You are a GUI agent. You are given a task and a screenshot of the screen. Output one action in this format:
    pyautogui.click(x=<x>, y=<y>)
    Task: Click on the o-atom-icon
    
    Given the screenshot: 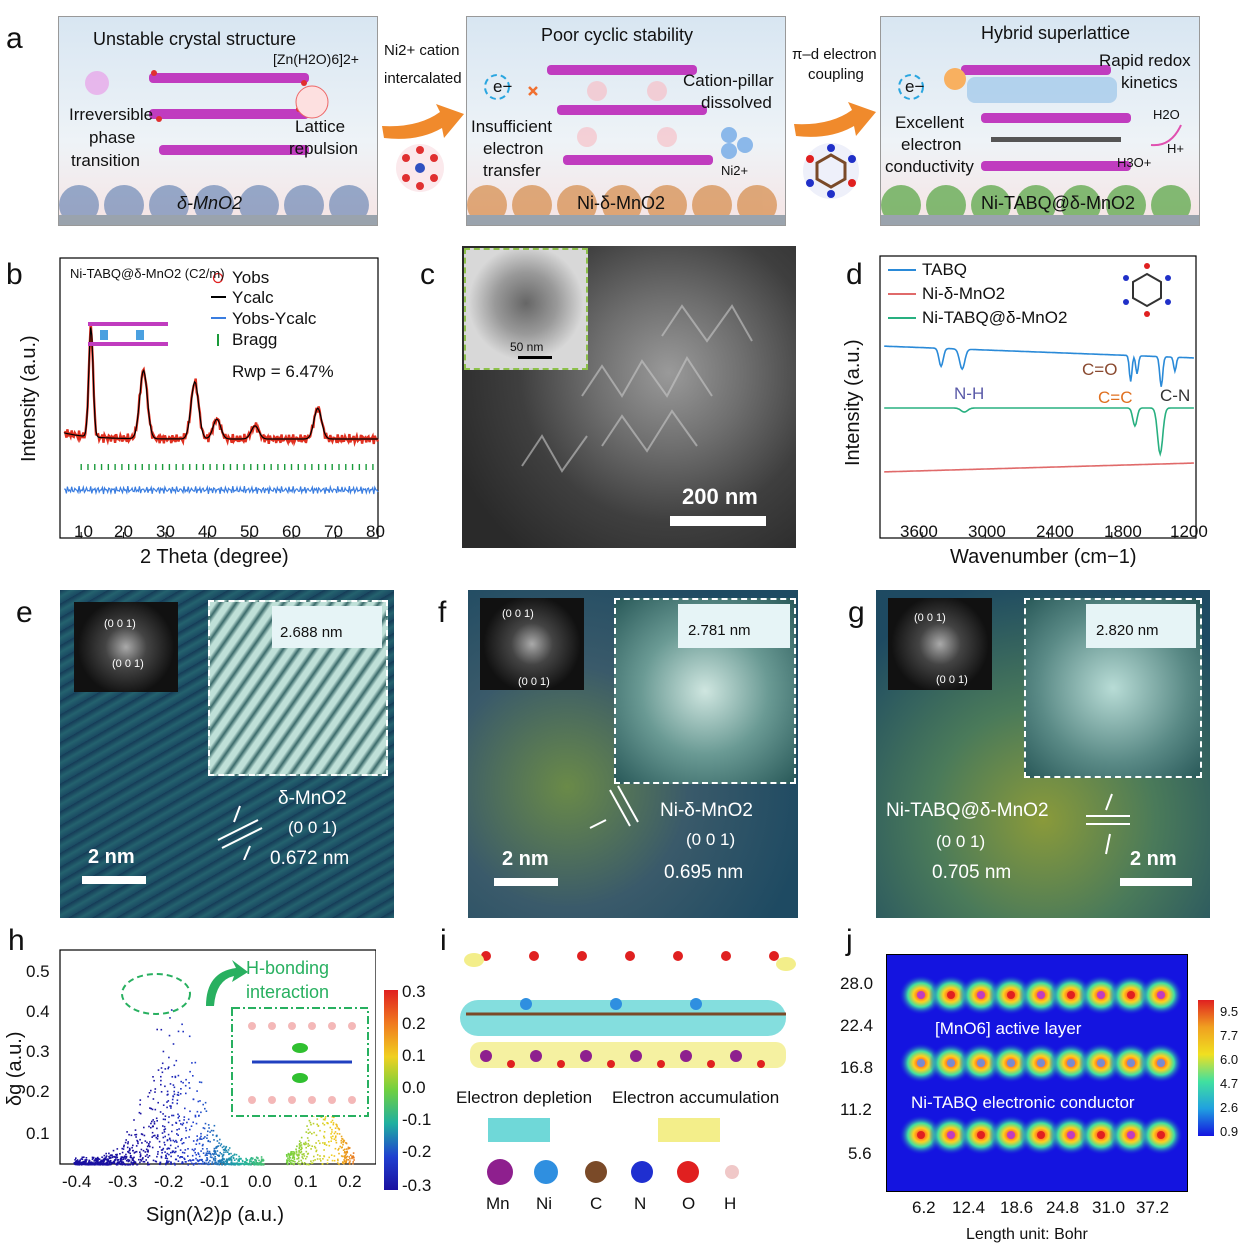 What is the action you would take?
    pyautogui.click(x=688, y=1172)
    